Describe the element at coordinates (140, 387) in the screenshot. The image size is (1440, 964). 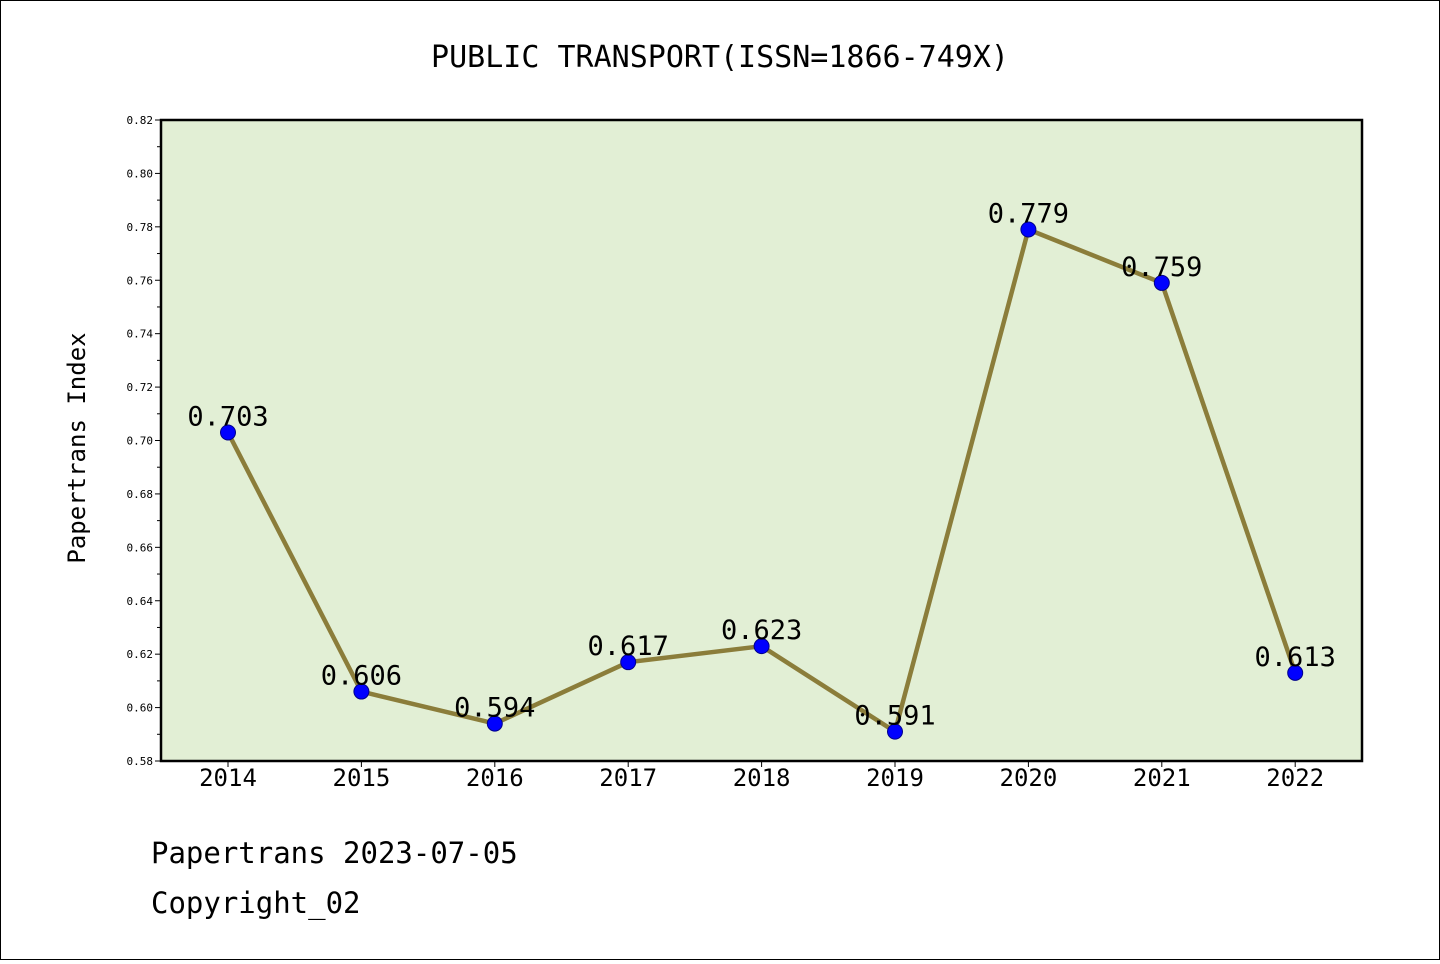
I see `y-tick-label: 0.72` at that location.